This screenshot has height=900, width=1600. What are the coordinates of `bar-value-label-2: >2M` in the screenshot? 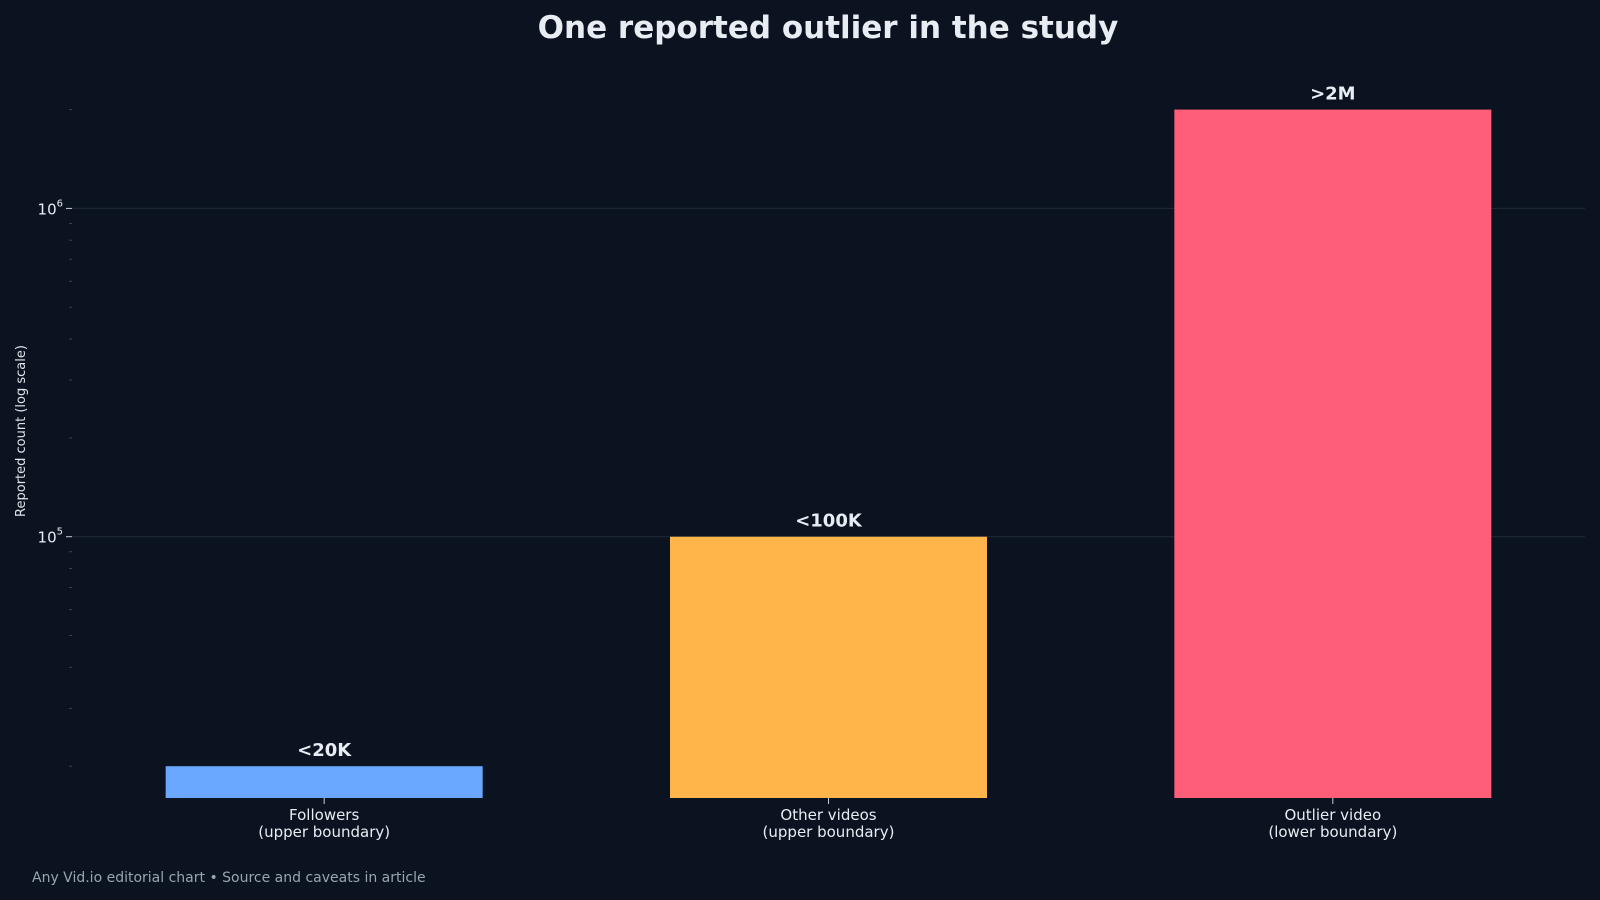 It's located at (1333, 94).